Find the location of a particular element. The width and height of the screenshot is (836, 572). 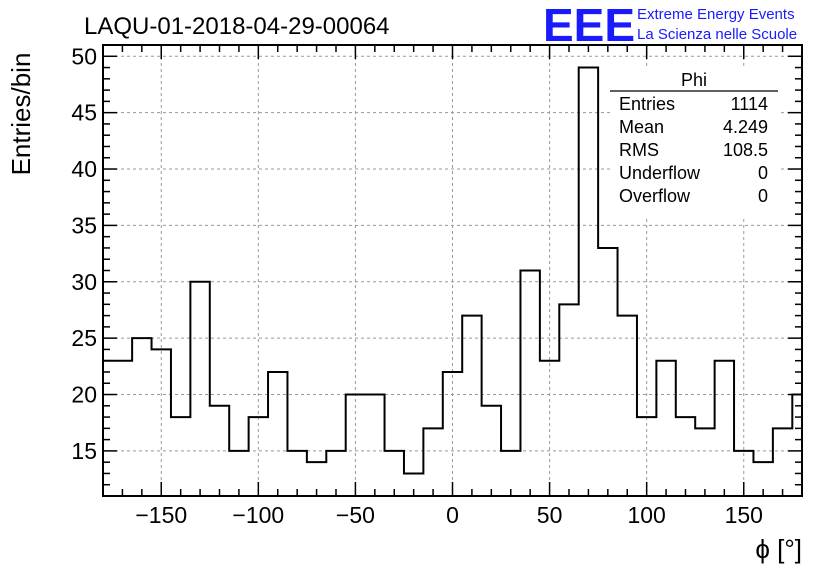

x-axis-title: ϕ [°] is located at coordinates (778, 549).